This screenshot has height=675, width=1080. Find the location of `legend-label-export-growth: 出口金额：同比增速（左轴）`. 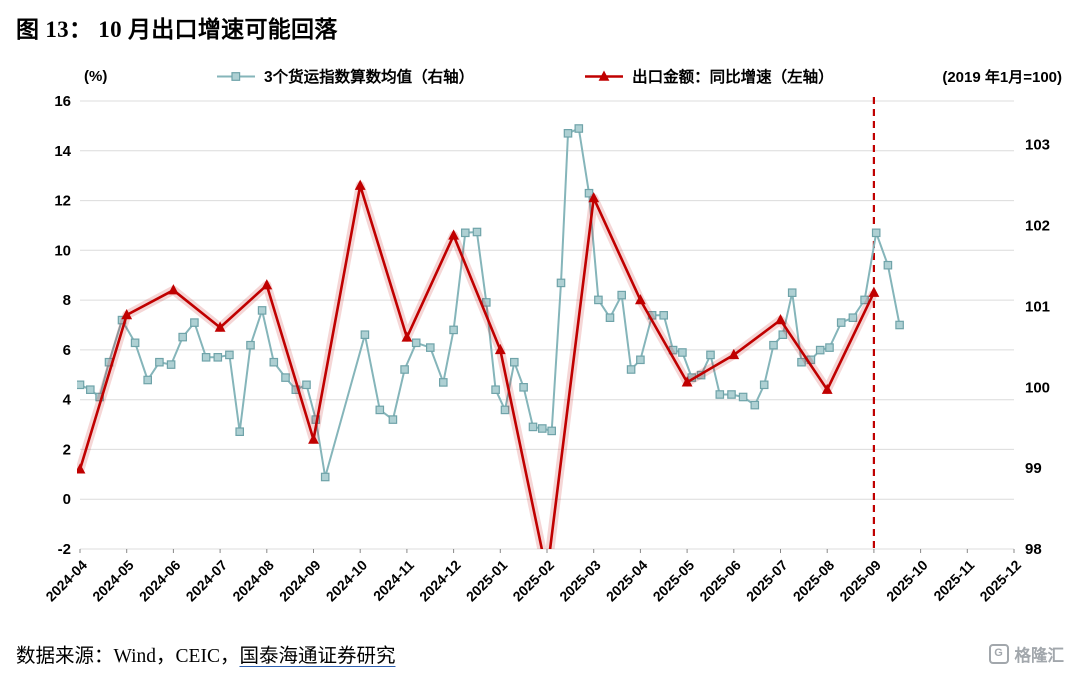

legend-label-export-growth: 出口金额：同比增速（左轴） is located at coordinates (733, 77).